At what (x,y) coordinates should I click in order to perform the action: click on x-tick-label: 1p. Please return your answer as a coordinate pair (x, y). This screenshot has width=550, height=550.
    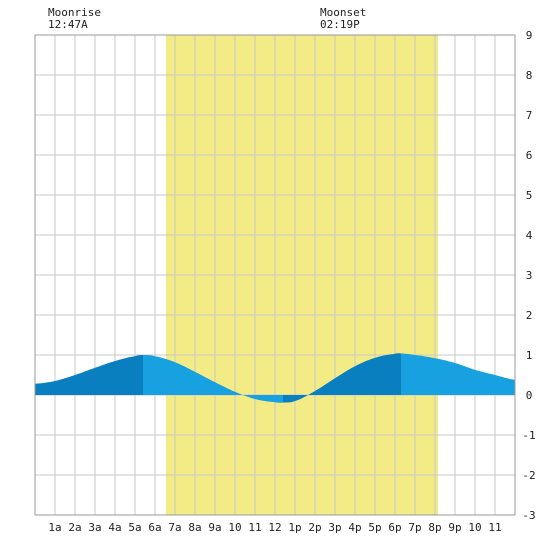
    Looking at the image, I should click on (294, 527).